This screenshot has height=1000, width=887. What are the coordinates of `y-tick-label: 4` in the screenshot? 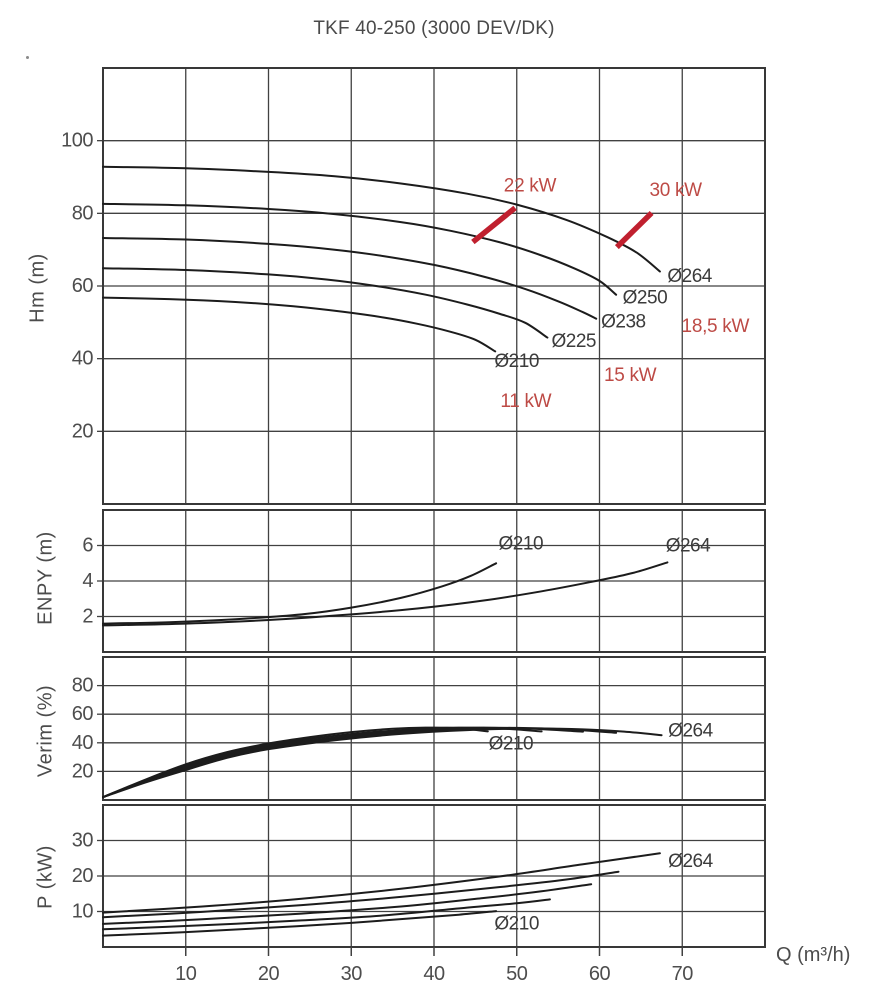 It's located at (87, 581).